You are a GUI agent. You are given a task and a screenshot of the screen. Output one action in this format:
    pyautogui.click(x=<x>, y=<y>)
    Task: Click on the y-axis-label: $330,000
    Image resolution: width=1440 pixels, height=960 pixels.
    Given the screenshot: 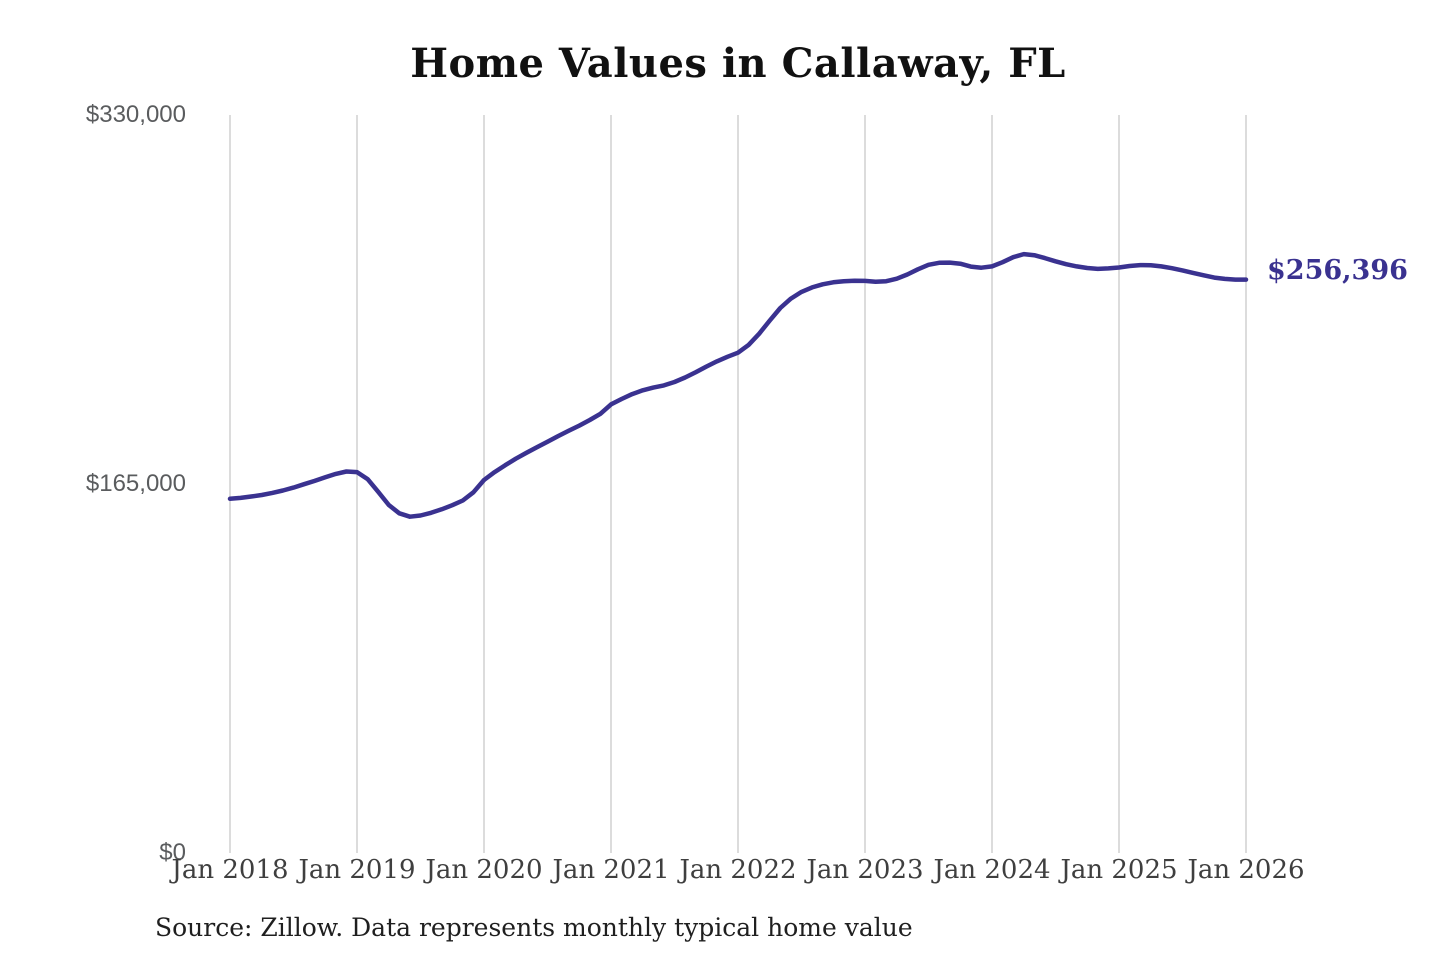 What is the action you would take?
    pyautogui.click(x=135, y=114)
    